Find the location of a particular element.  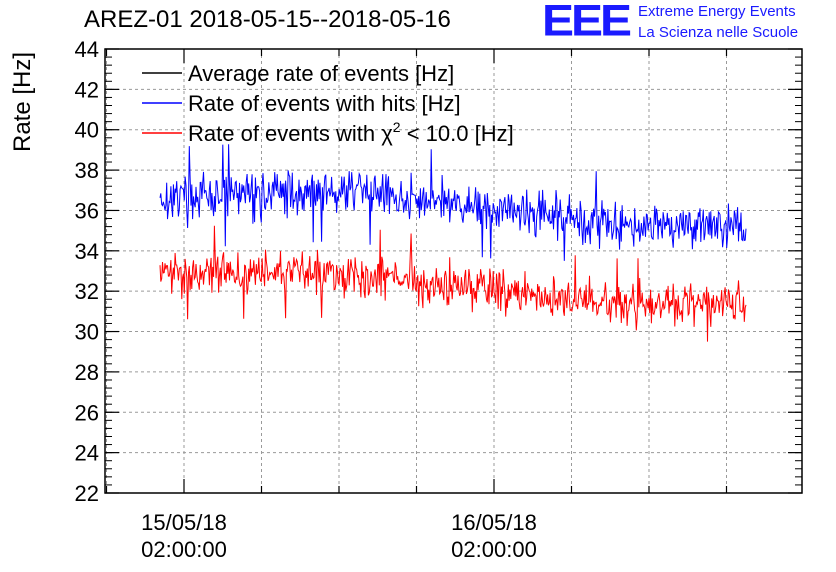

y-axis-label: Rate [Hz] is located at coordinates (22, 102).